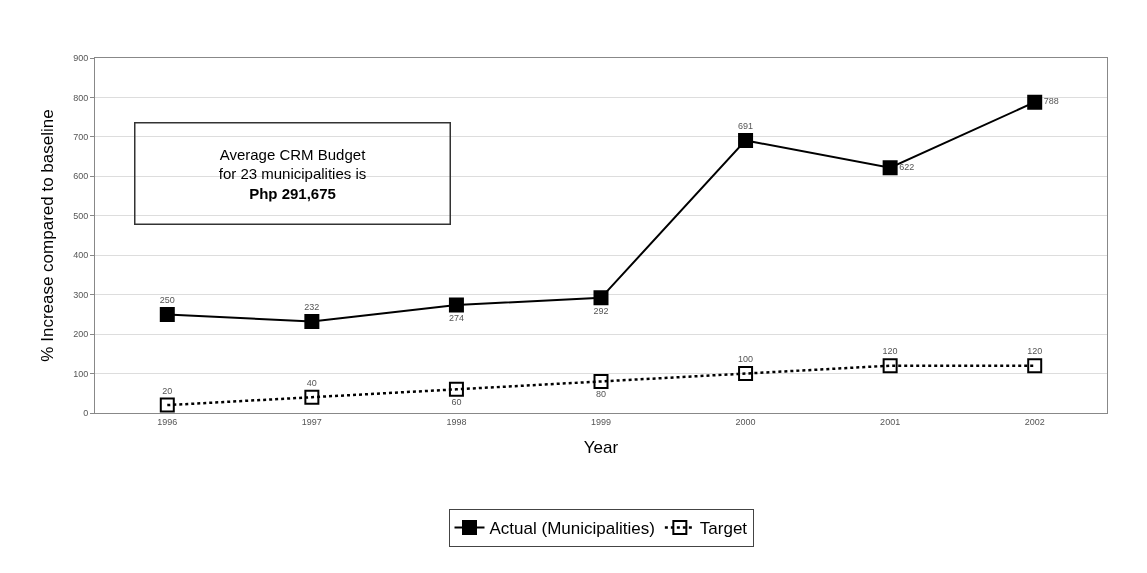 Image resolution: width=1147 pixels, height=573 pixels. Describe the element at coordinates (746, 126) in the screenshot. I see `data-label: 691` at that location.